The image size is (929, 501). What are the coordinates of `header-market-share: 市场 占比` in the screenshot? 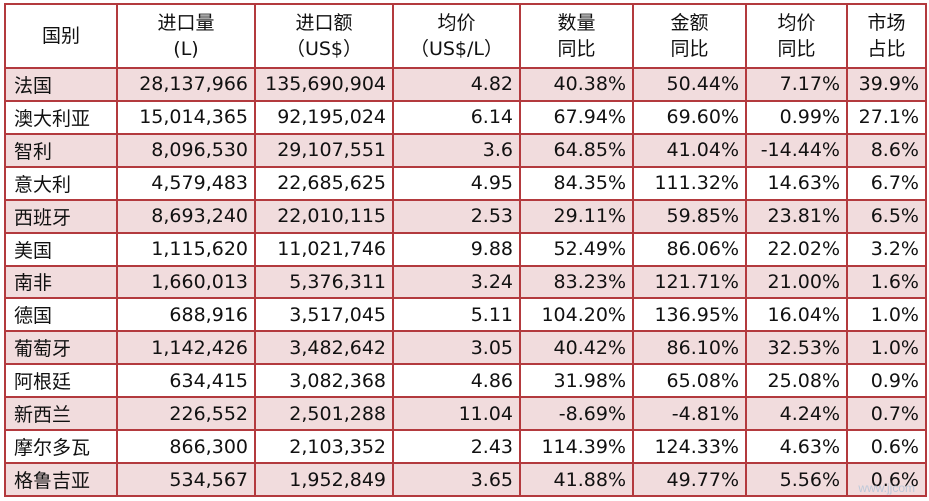 It's located at (886, 36).